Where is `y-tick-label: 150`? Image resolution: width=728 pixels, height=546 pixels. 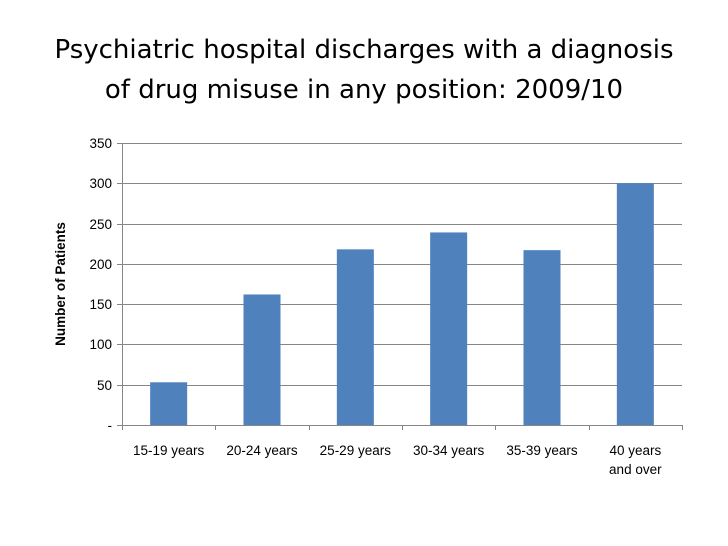 y-tick-label: 150 is located at coordinates (100, 304).